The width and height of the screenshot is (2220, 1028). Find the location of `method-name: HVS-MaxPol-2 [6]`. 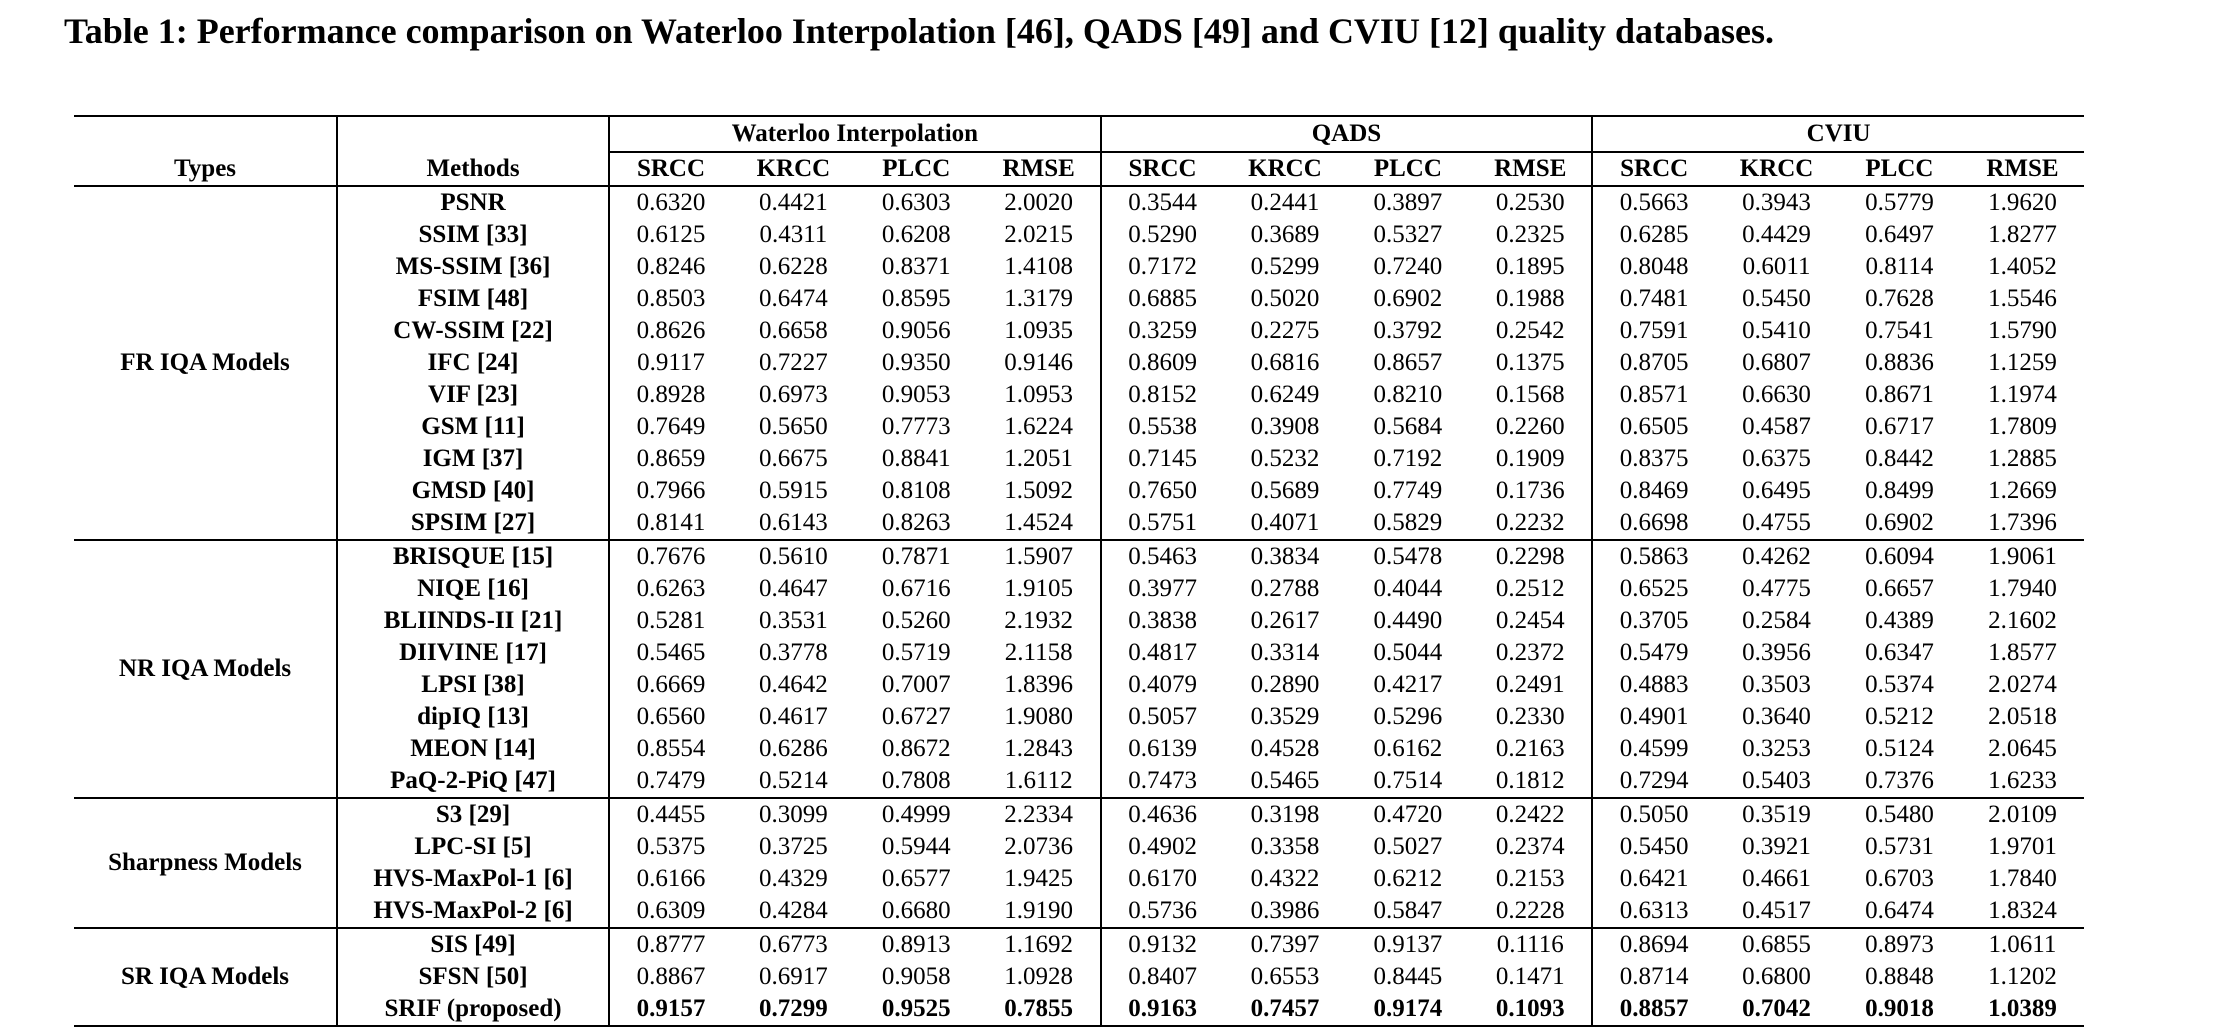

method-name: HVS-MaxPol-2 [6] is located at coordinates (474, 911).